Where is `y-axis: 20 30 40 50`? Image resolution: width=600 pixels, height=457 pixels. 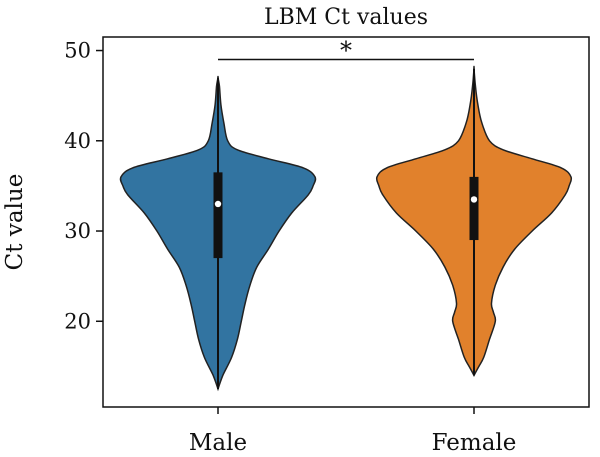
y-axis: 20 30 40 50 is located at coordinates (83, 186).